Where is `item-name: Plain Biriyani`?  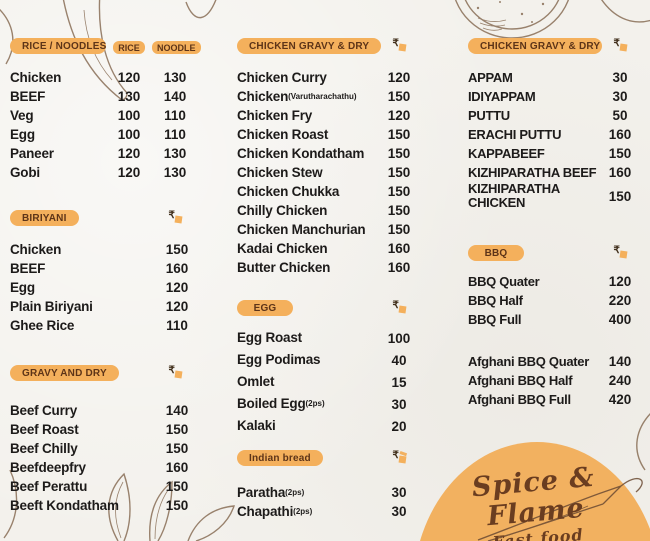
item-name: Plain Biriyani is located at coordinates (51, 306).